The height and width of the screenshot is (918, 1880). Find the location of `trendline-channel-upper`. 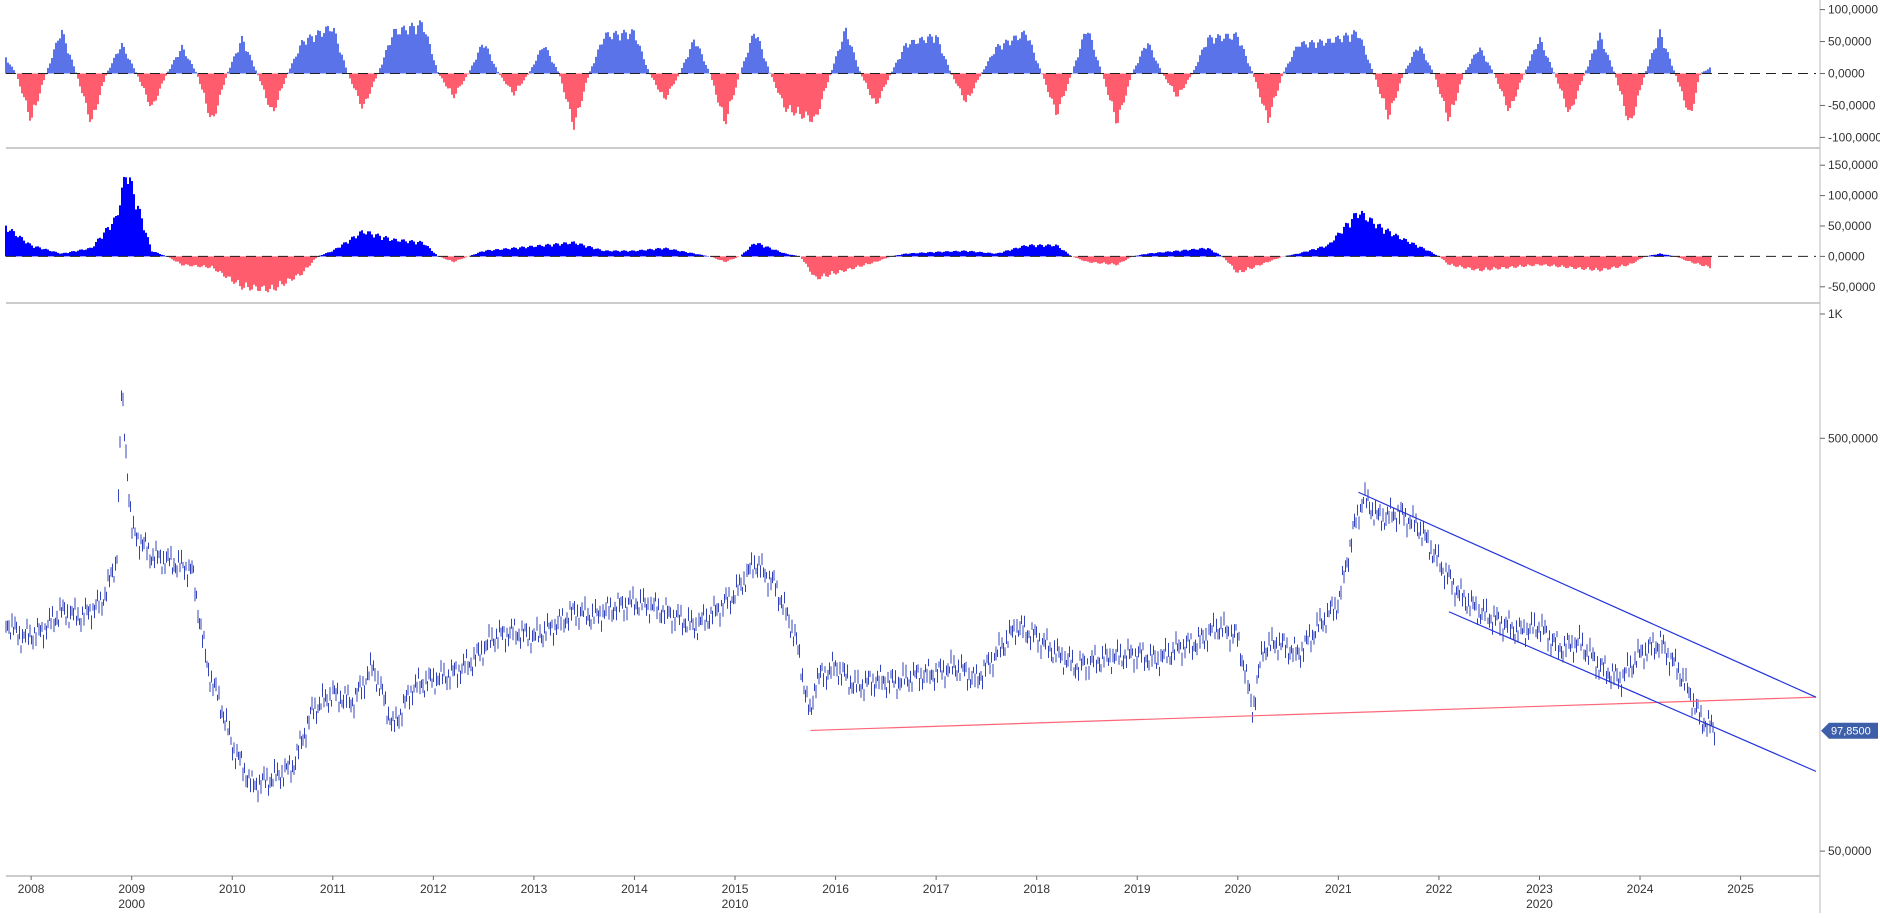

trendline-channel-upper is located at coordinates (1587, 594).